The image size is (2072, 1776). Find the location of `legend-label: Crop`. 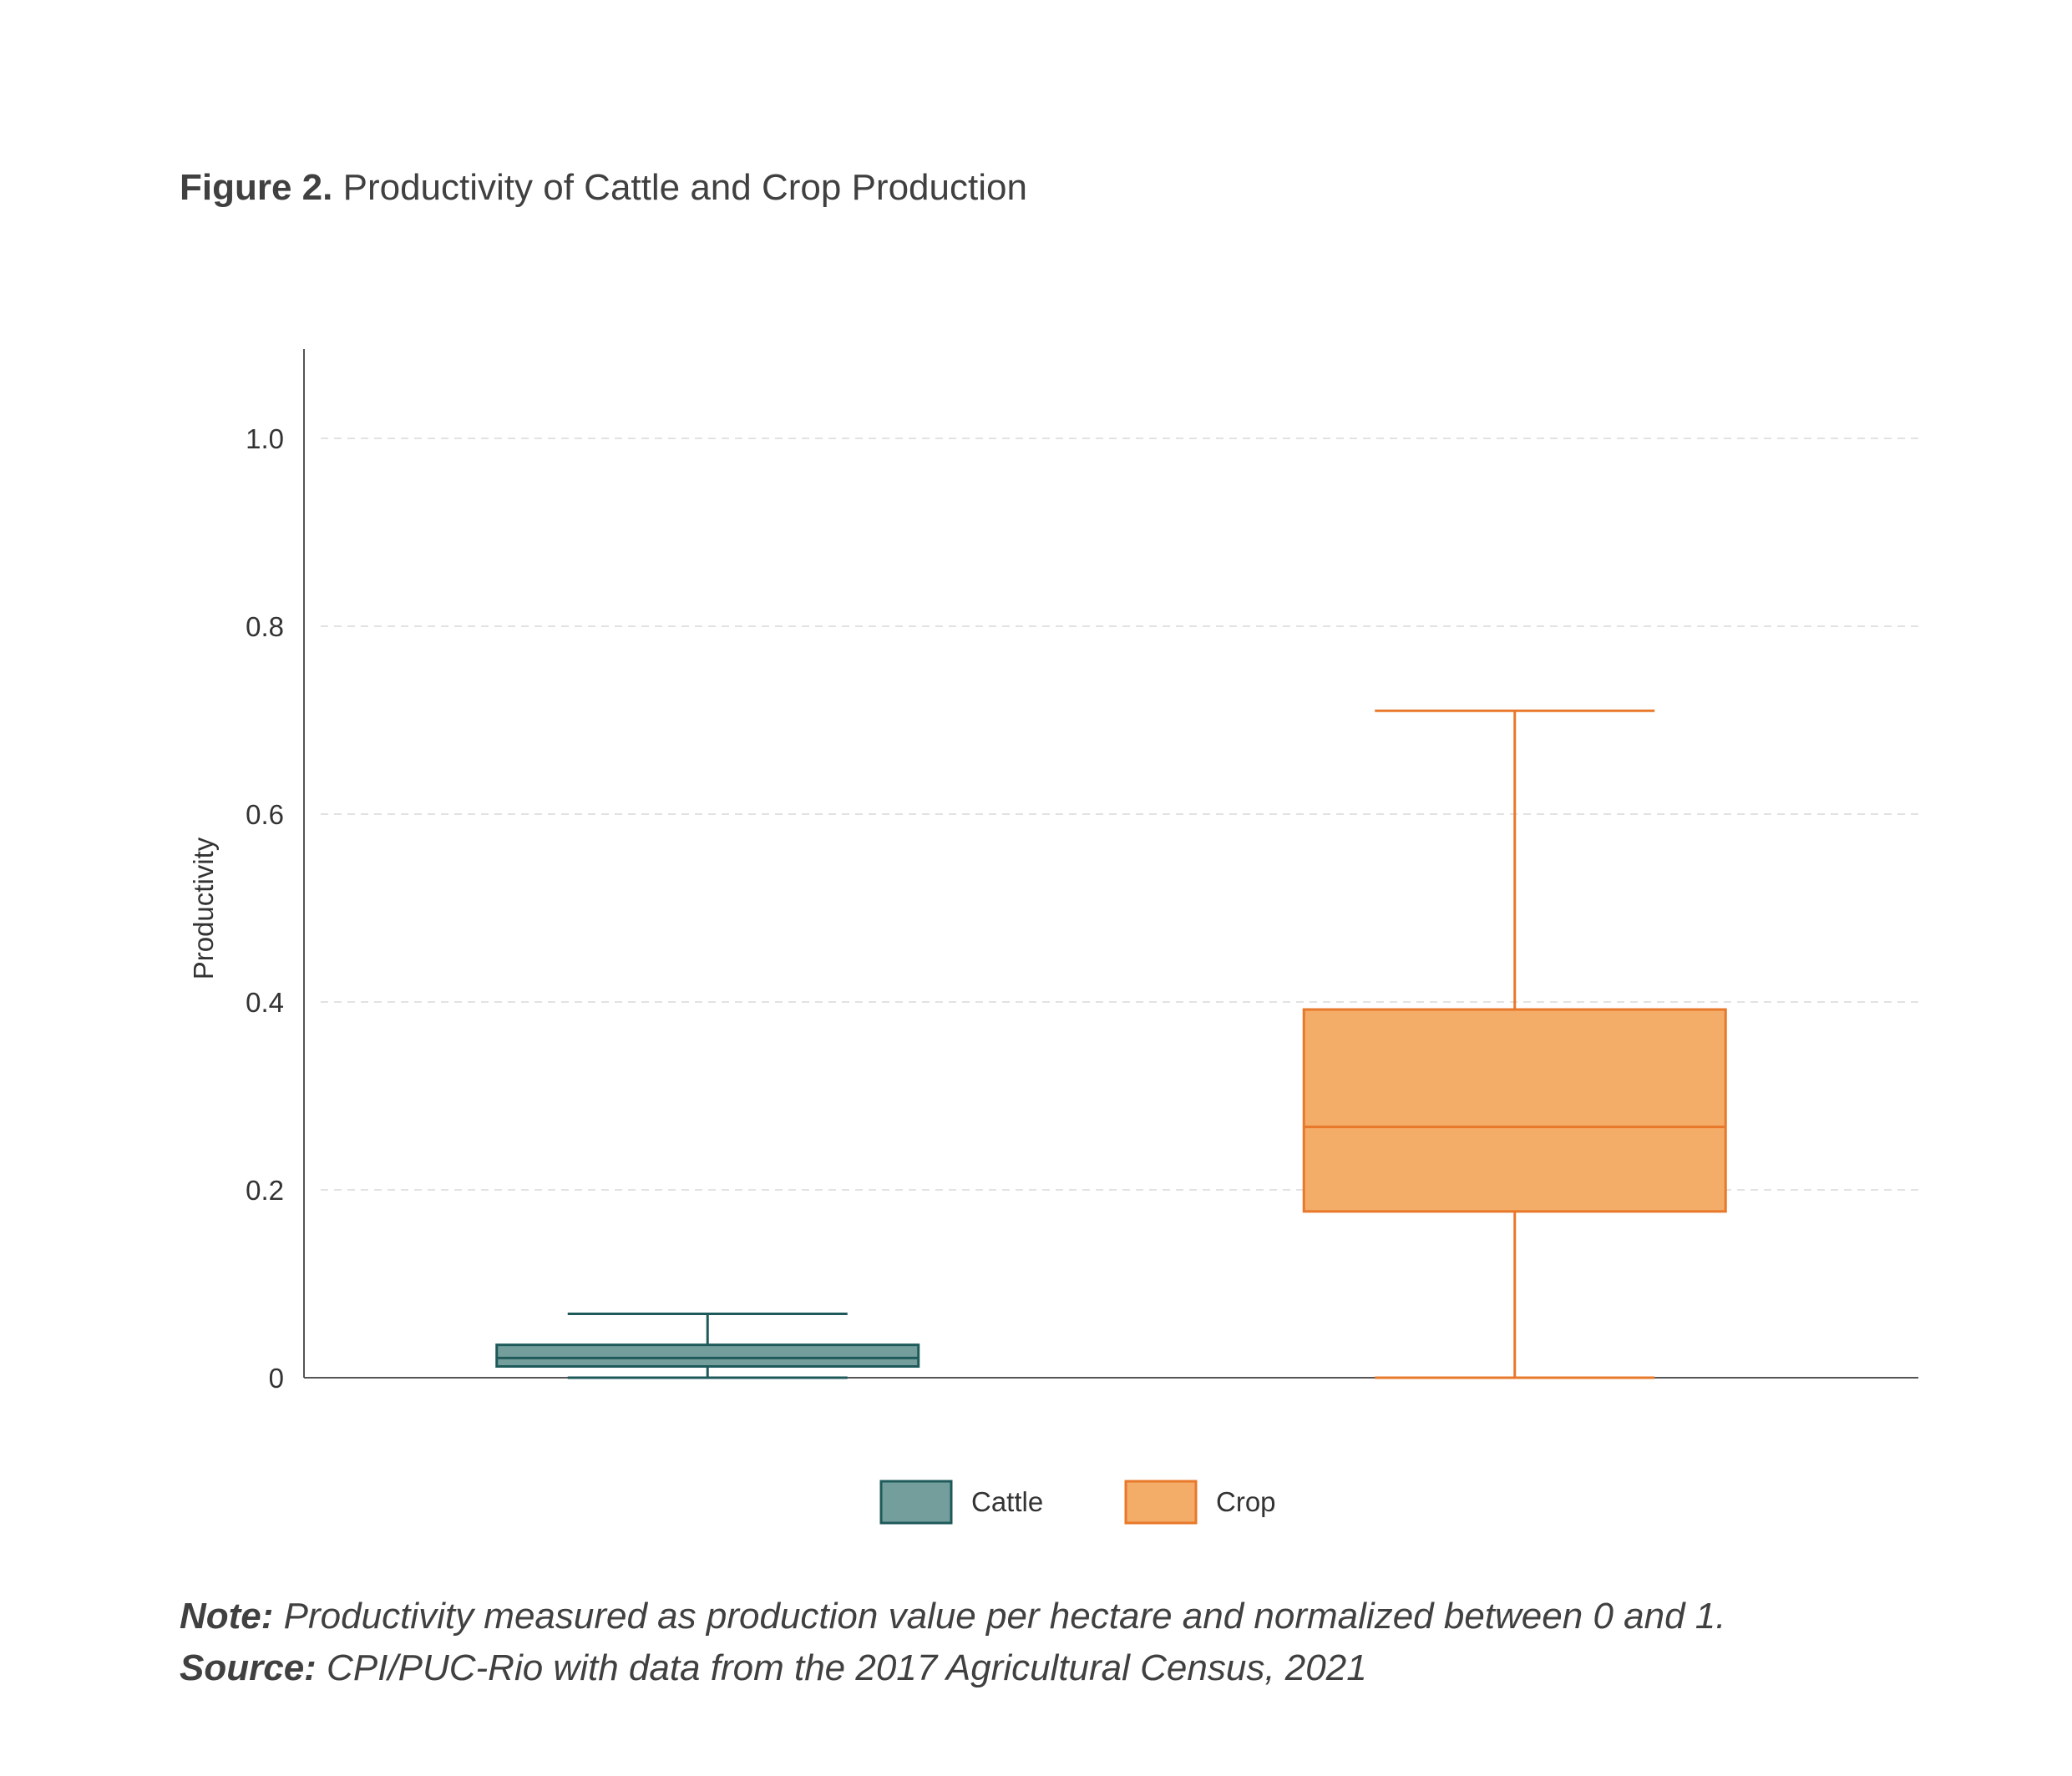

legend-label: Crop is located at coordinates (1246, 1501).